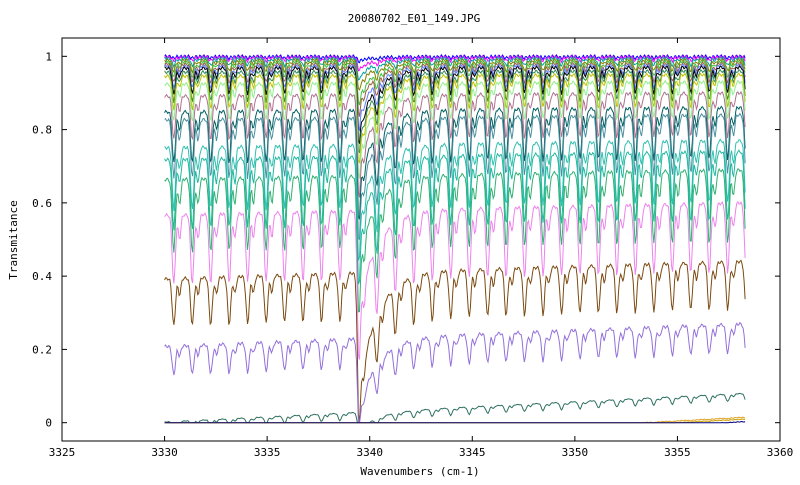 This screenshot has height=485, width=800. Describe the element at coordinates (414, 18) in the screenshot. I see `chart-title: 20080702_E01_149.JPG` at that location.